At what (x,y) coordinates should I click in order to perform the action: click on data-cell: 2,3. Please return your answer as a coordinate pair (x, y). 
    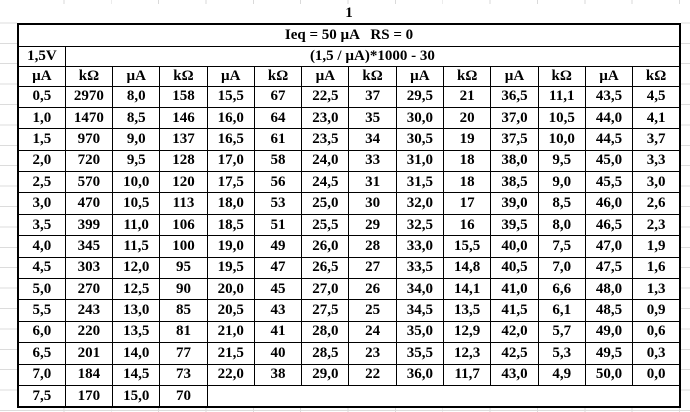
    Looking at the image, I should click on (656, 225).